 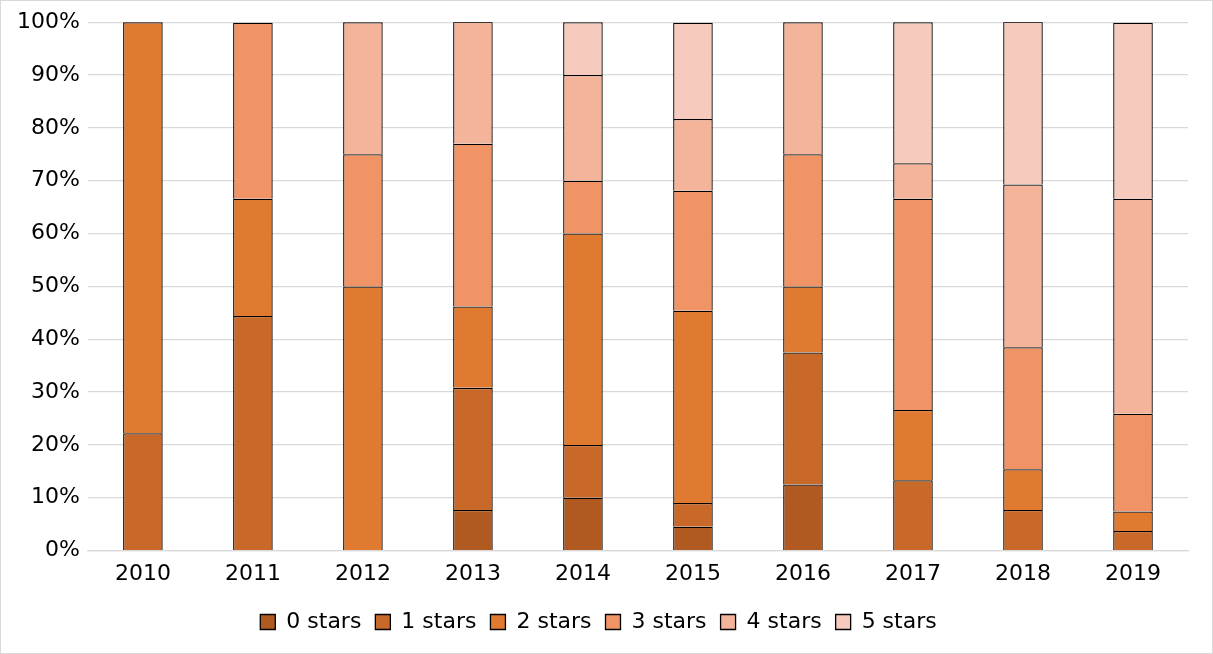 I want to click on y-tick-label: 70%, so click(x=55, y=179).